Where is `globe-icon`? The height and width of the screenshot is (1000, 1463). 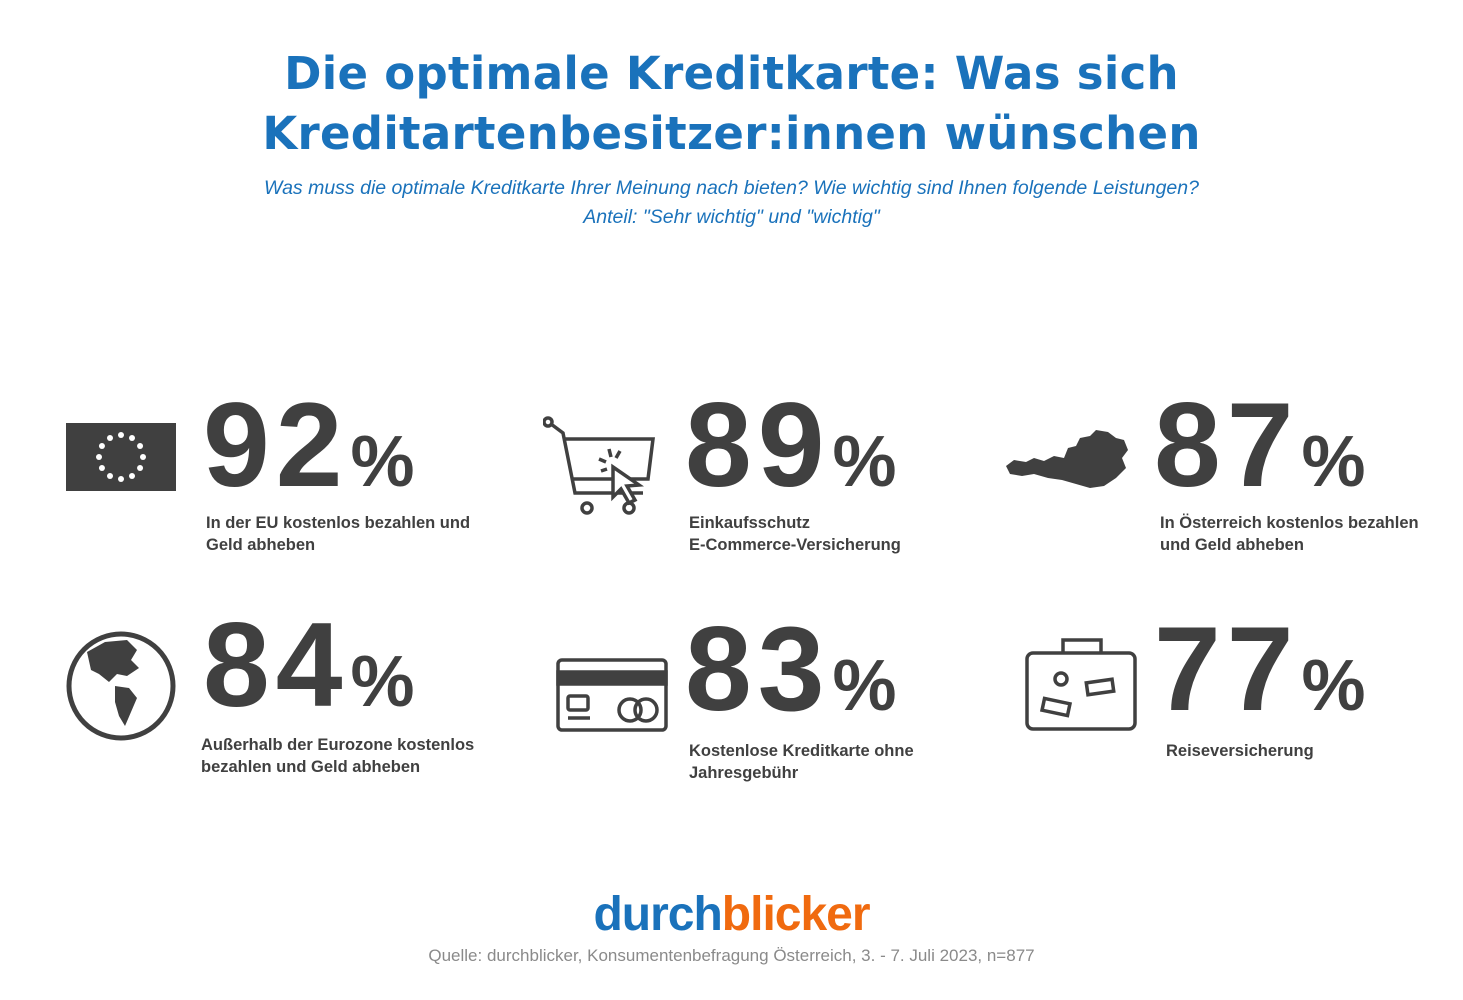 globe-icon is located at coordinates (121, 686).